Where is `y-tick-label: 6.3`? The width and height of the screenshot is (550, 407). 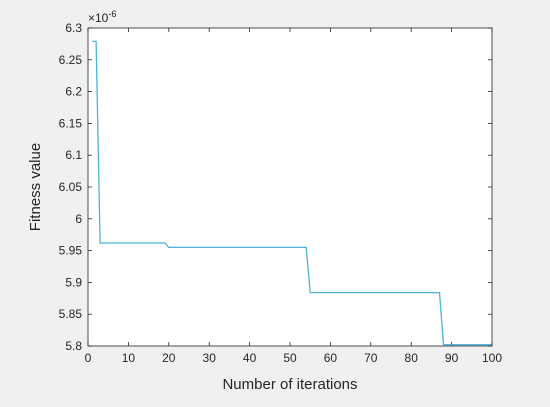 y-tick-label: 6.3 is located at coordinates (73, 28).